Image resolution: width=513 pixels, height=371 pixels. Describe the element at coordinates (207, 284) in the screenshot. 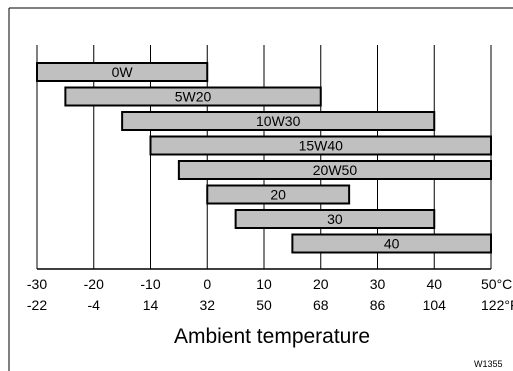

I see `x-tick-label-celsius: 0` at that location.